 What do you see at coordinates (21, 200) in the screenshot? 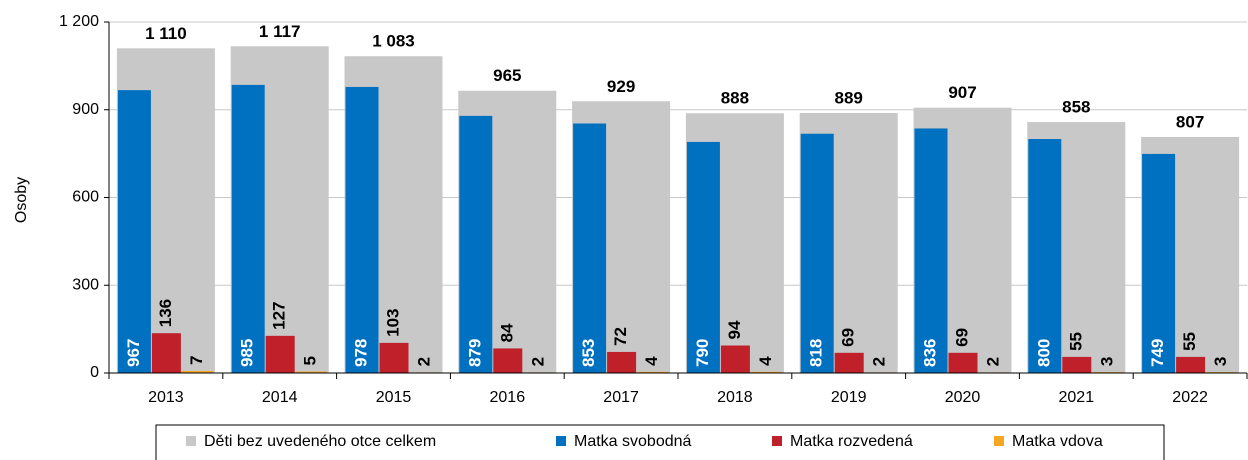
I see `y-axis-label: Osoby` at bounding box center [21, 200].